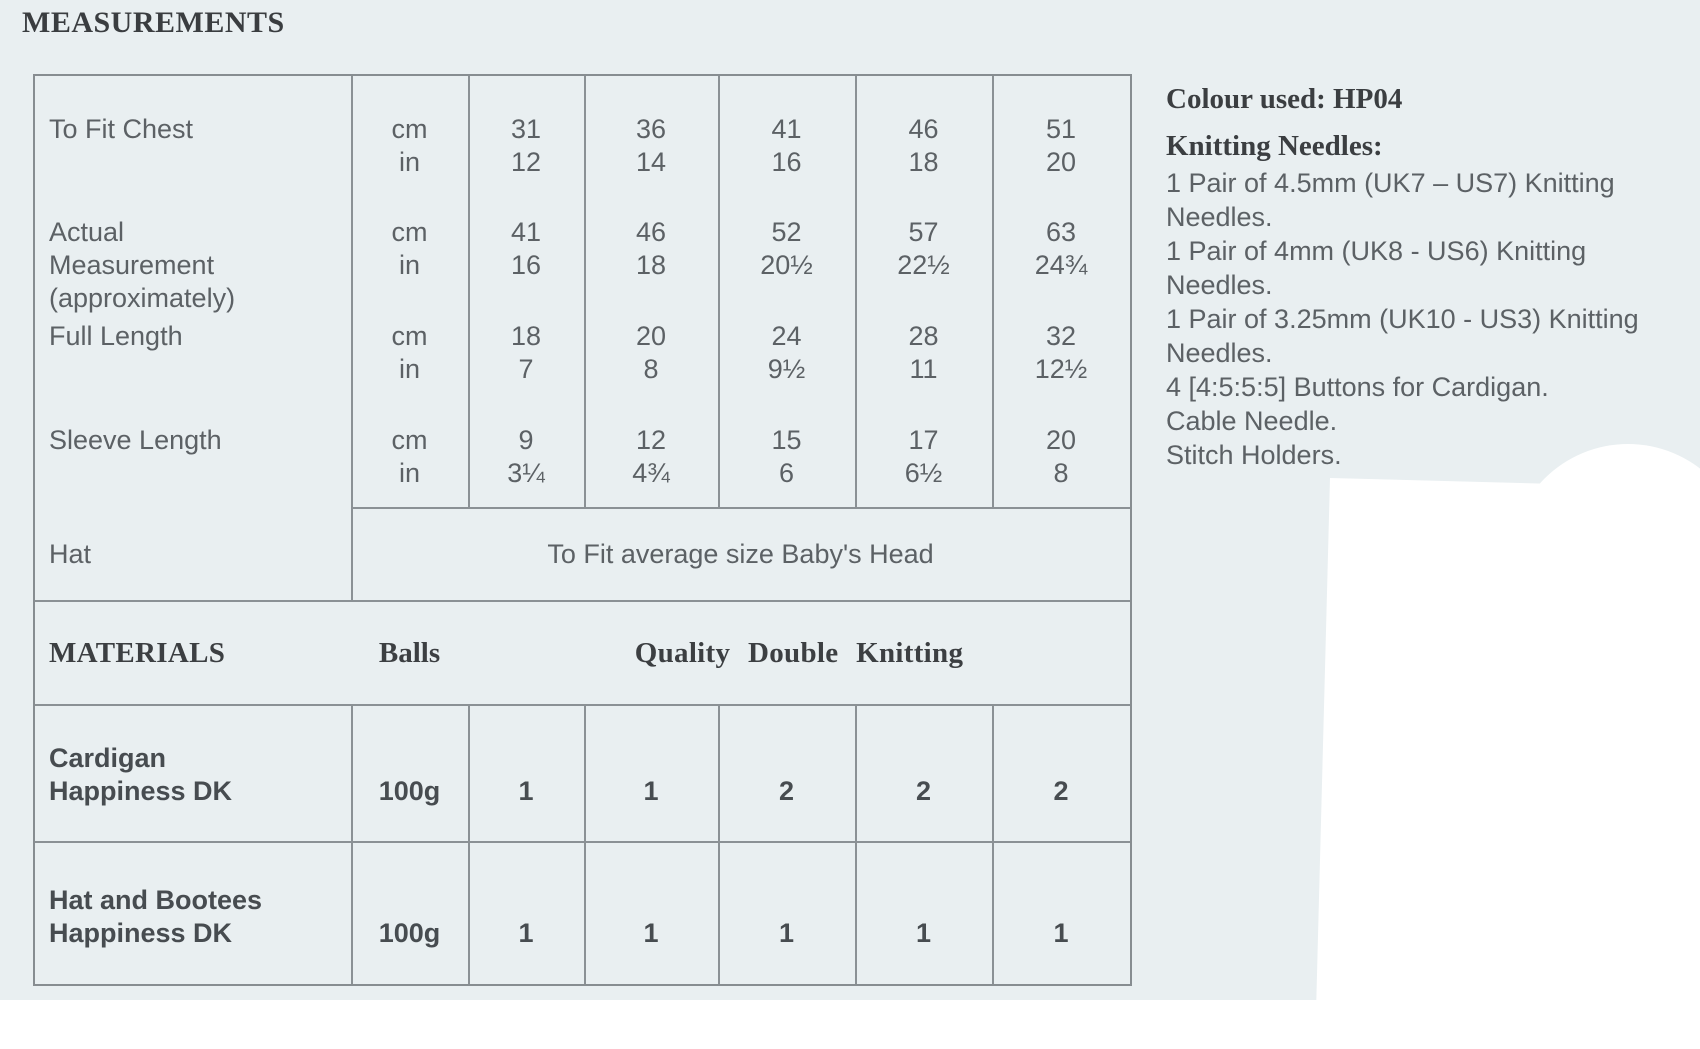  I want to click on material-line: Cardigan, so click(582, 758).